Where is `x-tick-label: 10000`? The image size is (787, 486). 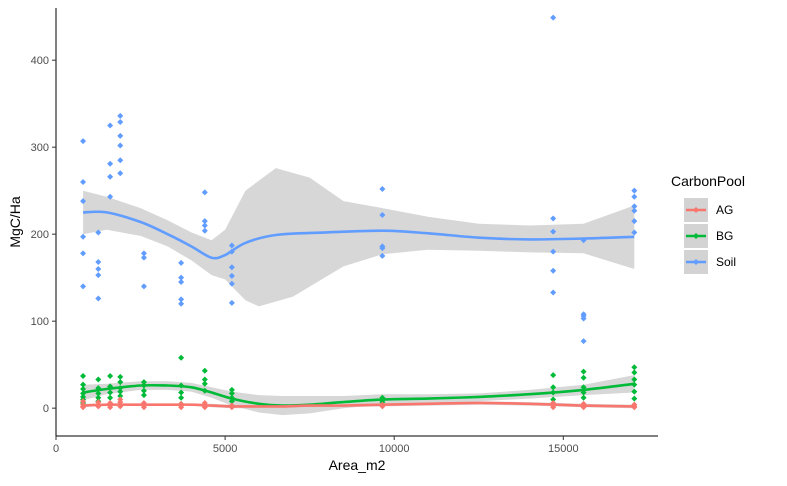 x-tick-label: 10000 is located at coordinates (394, 449).